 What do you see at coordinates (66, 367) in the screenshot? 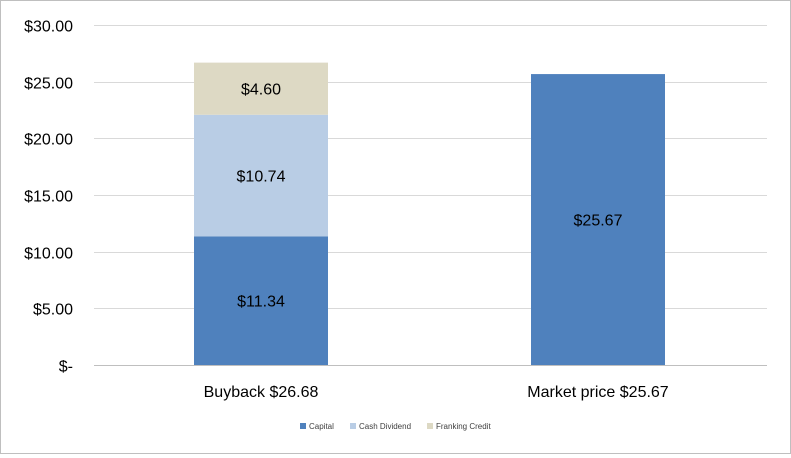
I see `y-tick-label: $-` at bounding box center [66, 367].